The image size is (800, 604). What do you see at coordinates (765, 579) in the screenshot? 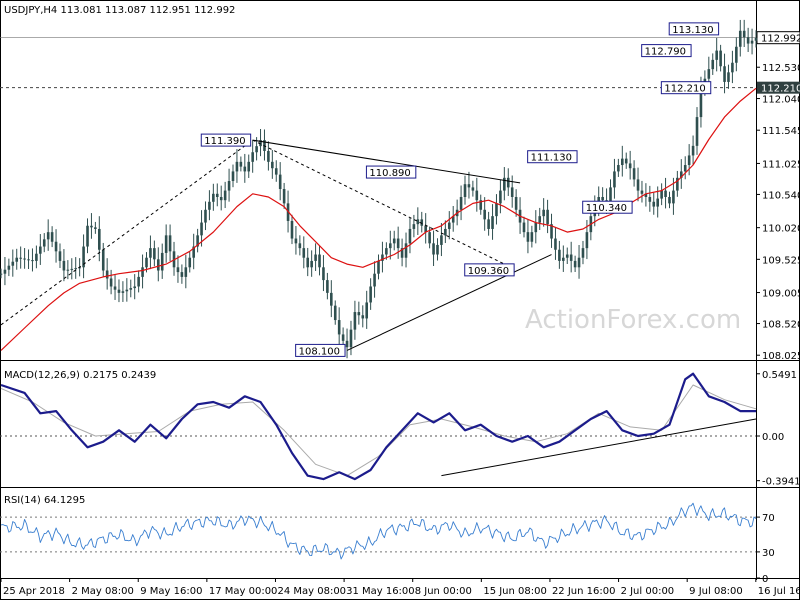
I see `rsi-y-tick-label: 0` at bounding box center [765, 579].